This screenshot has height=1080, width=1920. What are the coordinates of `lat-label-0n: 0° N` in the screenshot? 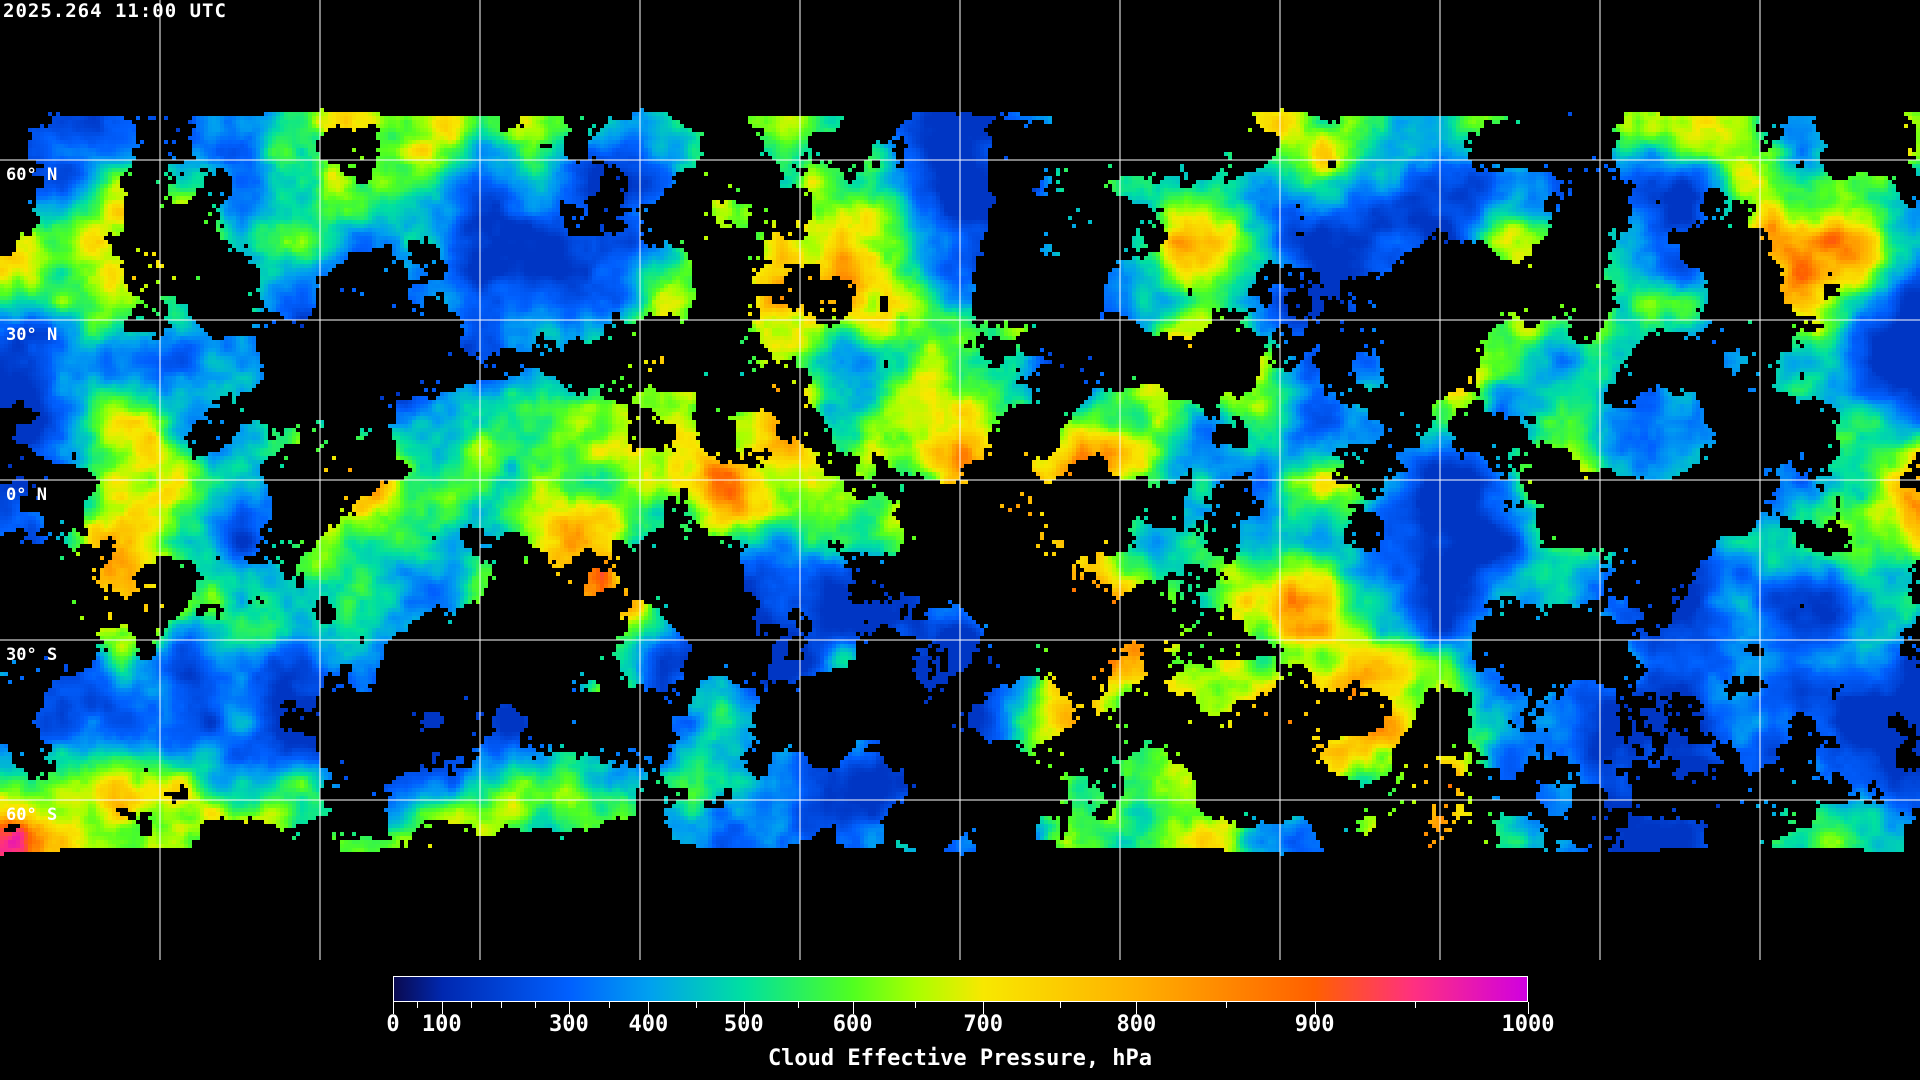 It's located at (26, 495).